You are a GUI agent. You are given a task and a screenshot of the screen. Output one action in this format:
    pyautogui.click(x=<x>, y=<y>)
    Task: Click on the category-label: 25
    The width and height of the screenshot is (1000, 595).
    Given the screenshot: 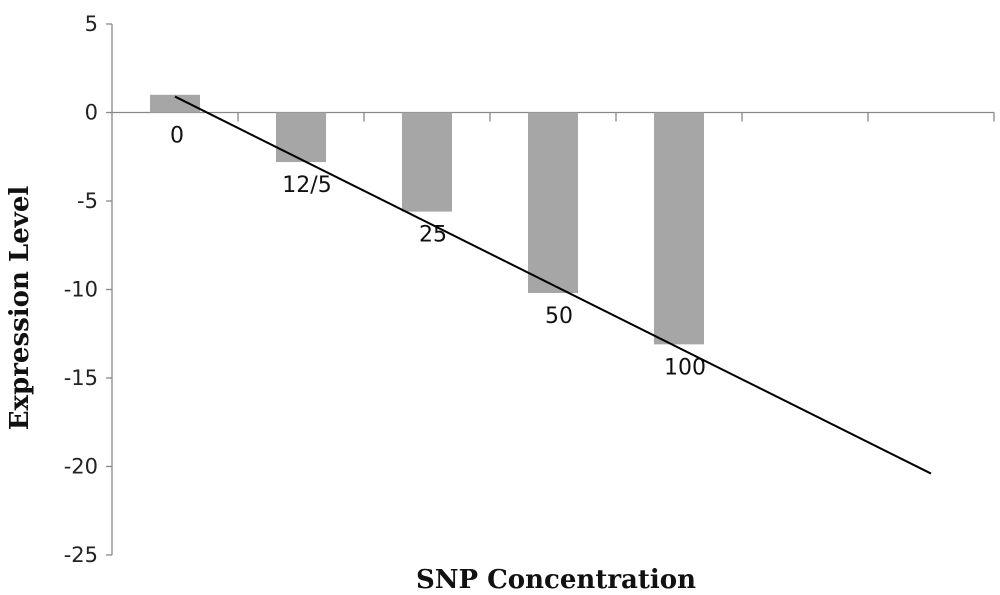 What is the action you would take?
    pyautogui.click(x=433, y=235)
    